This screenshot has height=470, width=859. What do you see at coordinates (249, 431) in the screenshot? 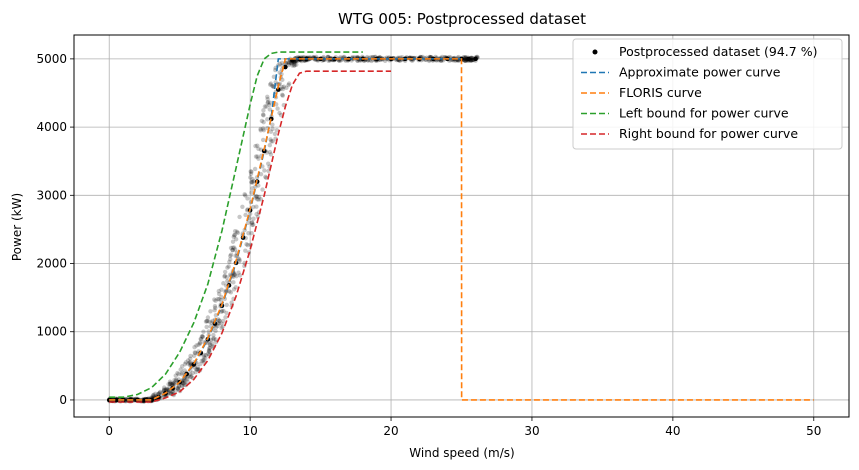
I see `x-tick-label: 10` at bounding box center [249, 431].